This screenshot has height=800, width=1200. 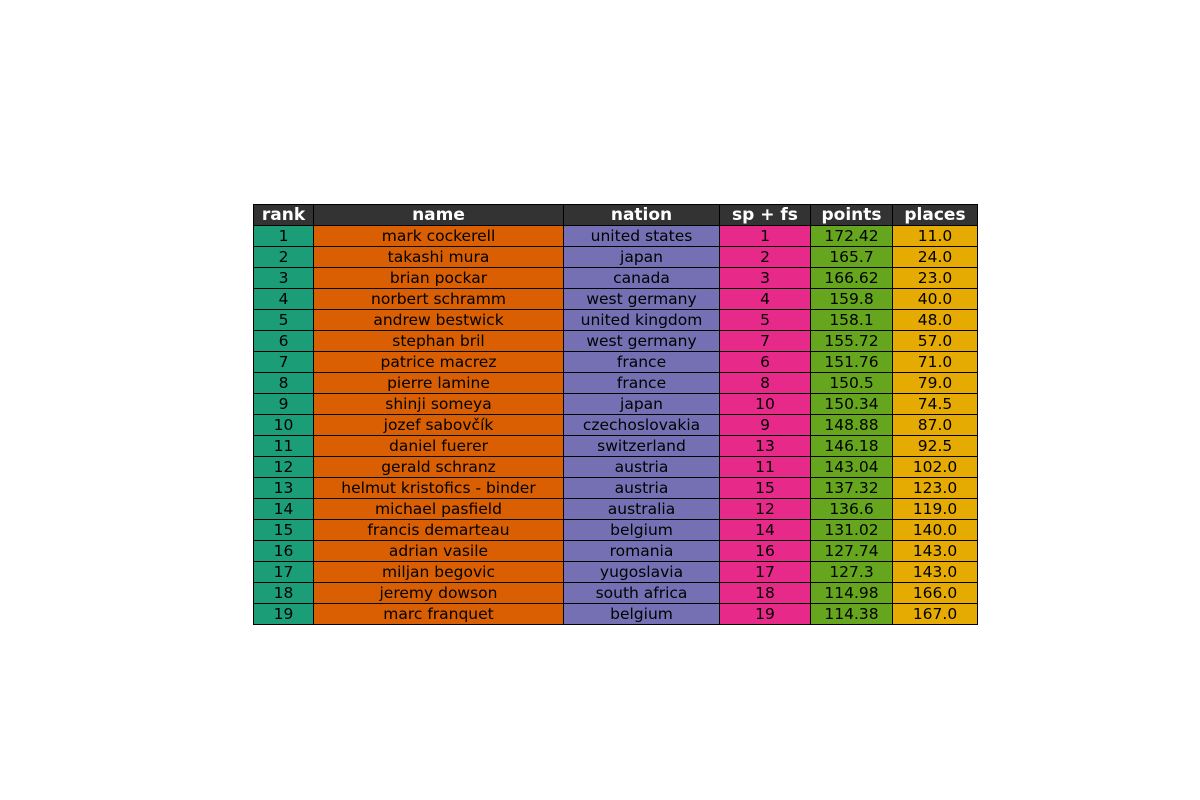 What do you see at coordinates (283, 530) in the screenshot?
I see `rank-cell: 15` at bounding box center [283, 530].